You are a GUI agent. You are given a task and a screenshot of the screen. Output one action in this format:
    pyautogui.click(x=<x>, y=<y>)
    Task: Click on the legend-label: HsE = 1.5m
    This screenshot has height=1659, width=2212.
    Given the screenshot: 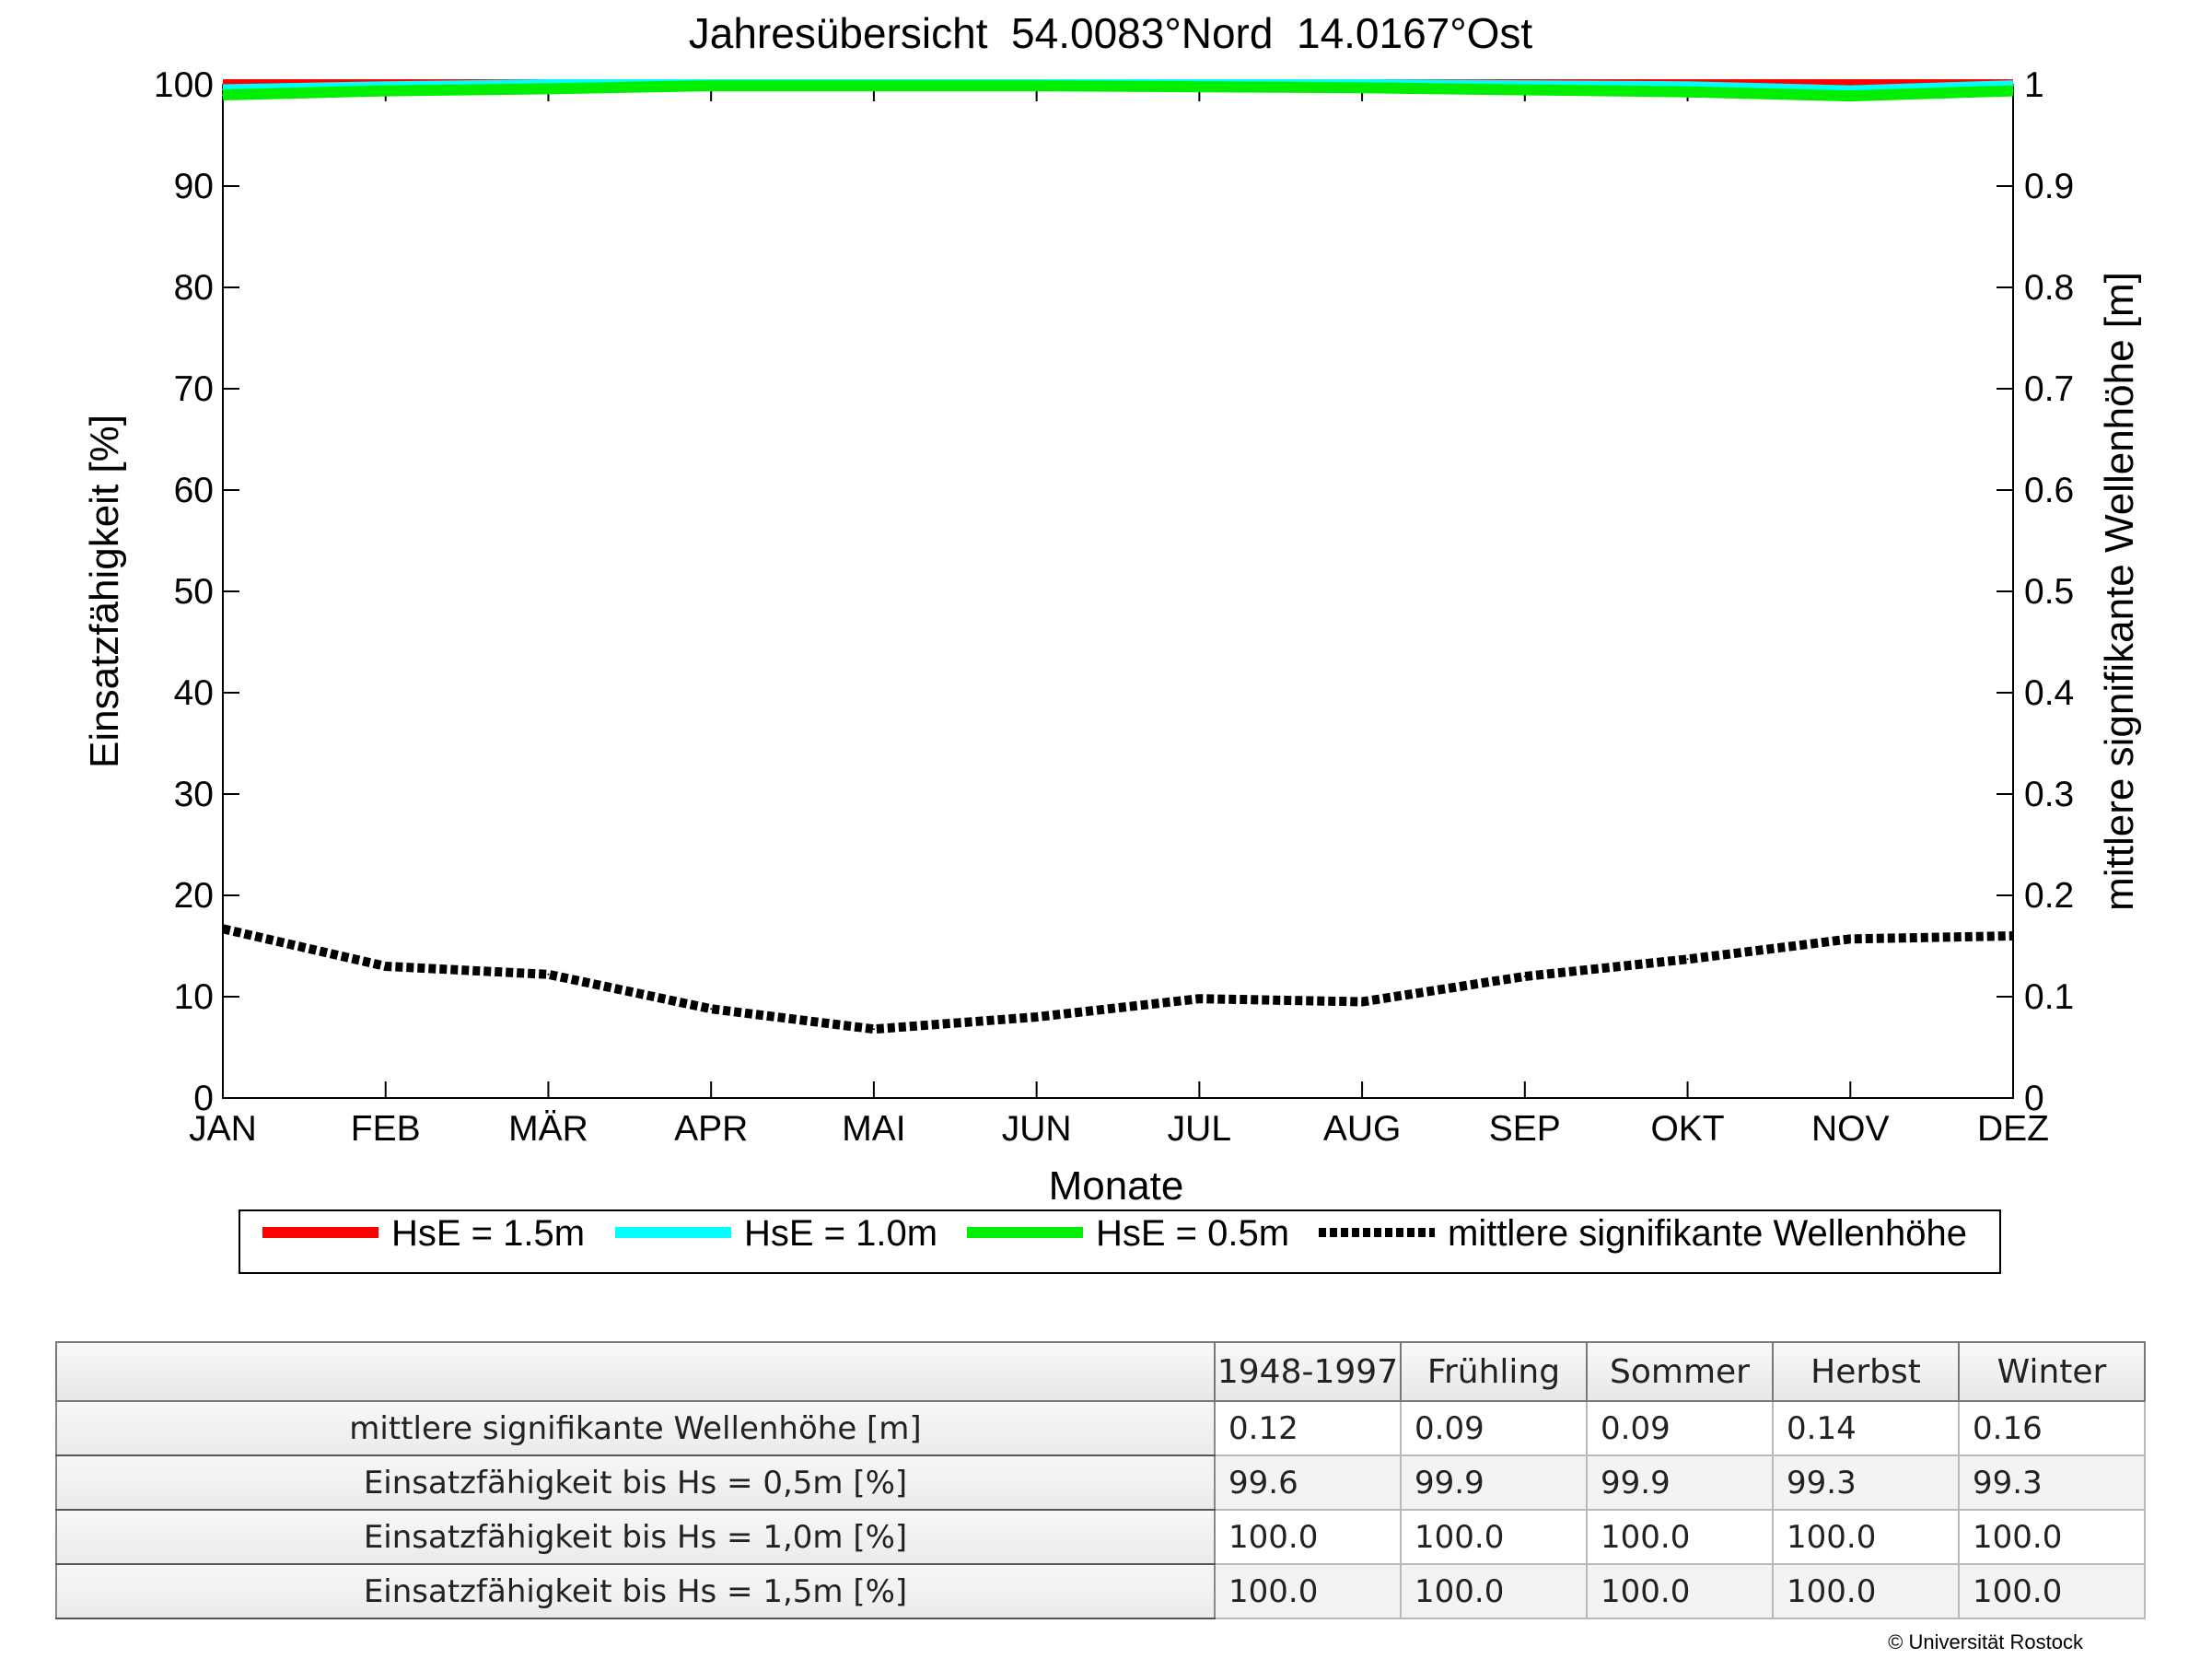 What is the action you would take?
    pyautogui.click(x=488, y=1233)
    